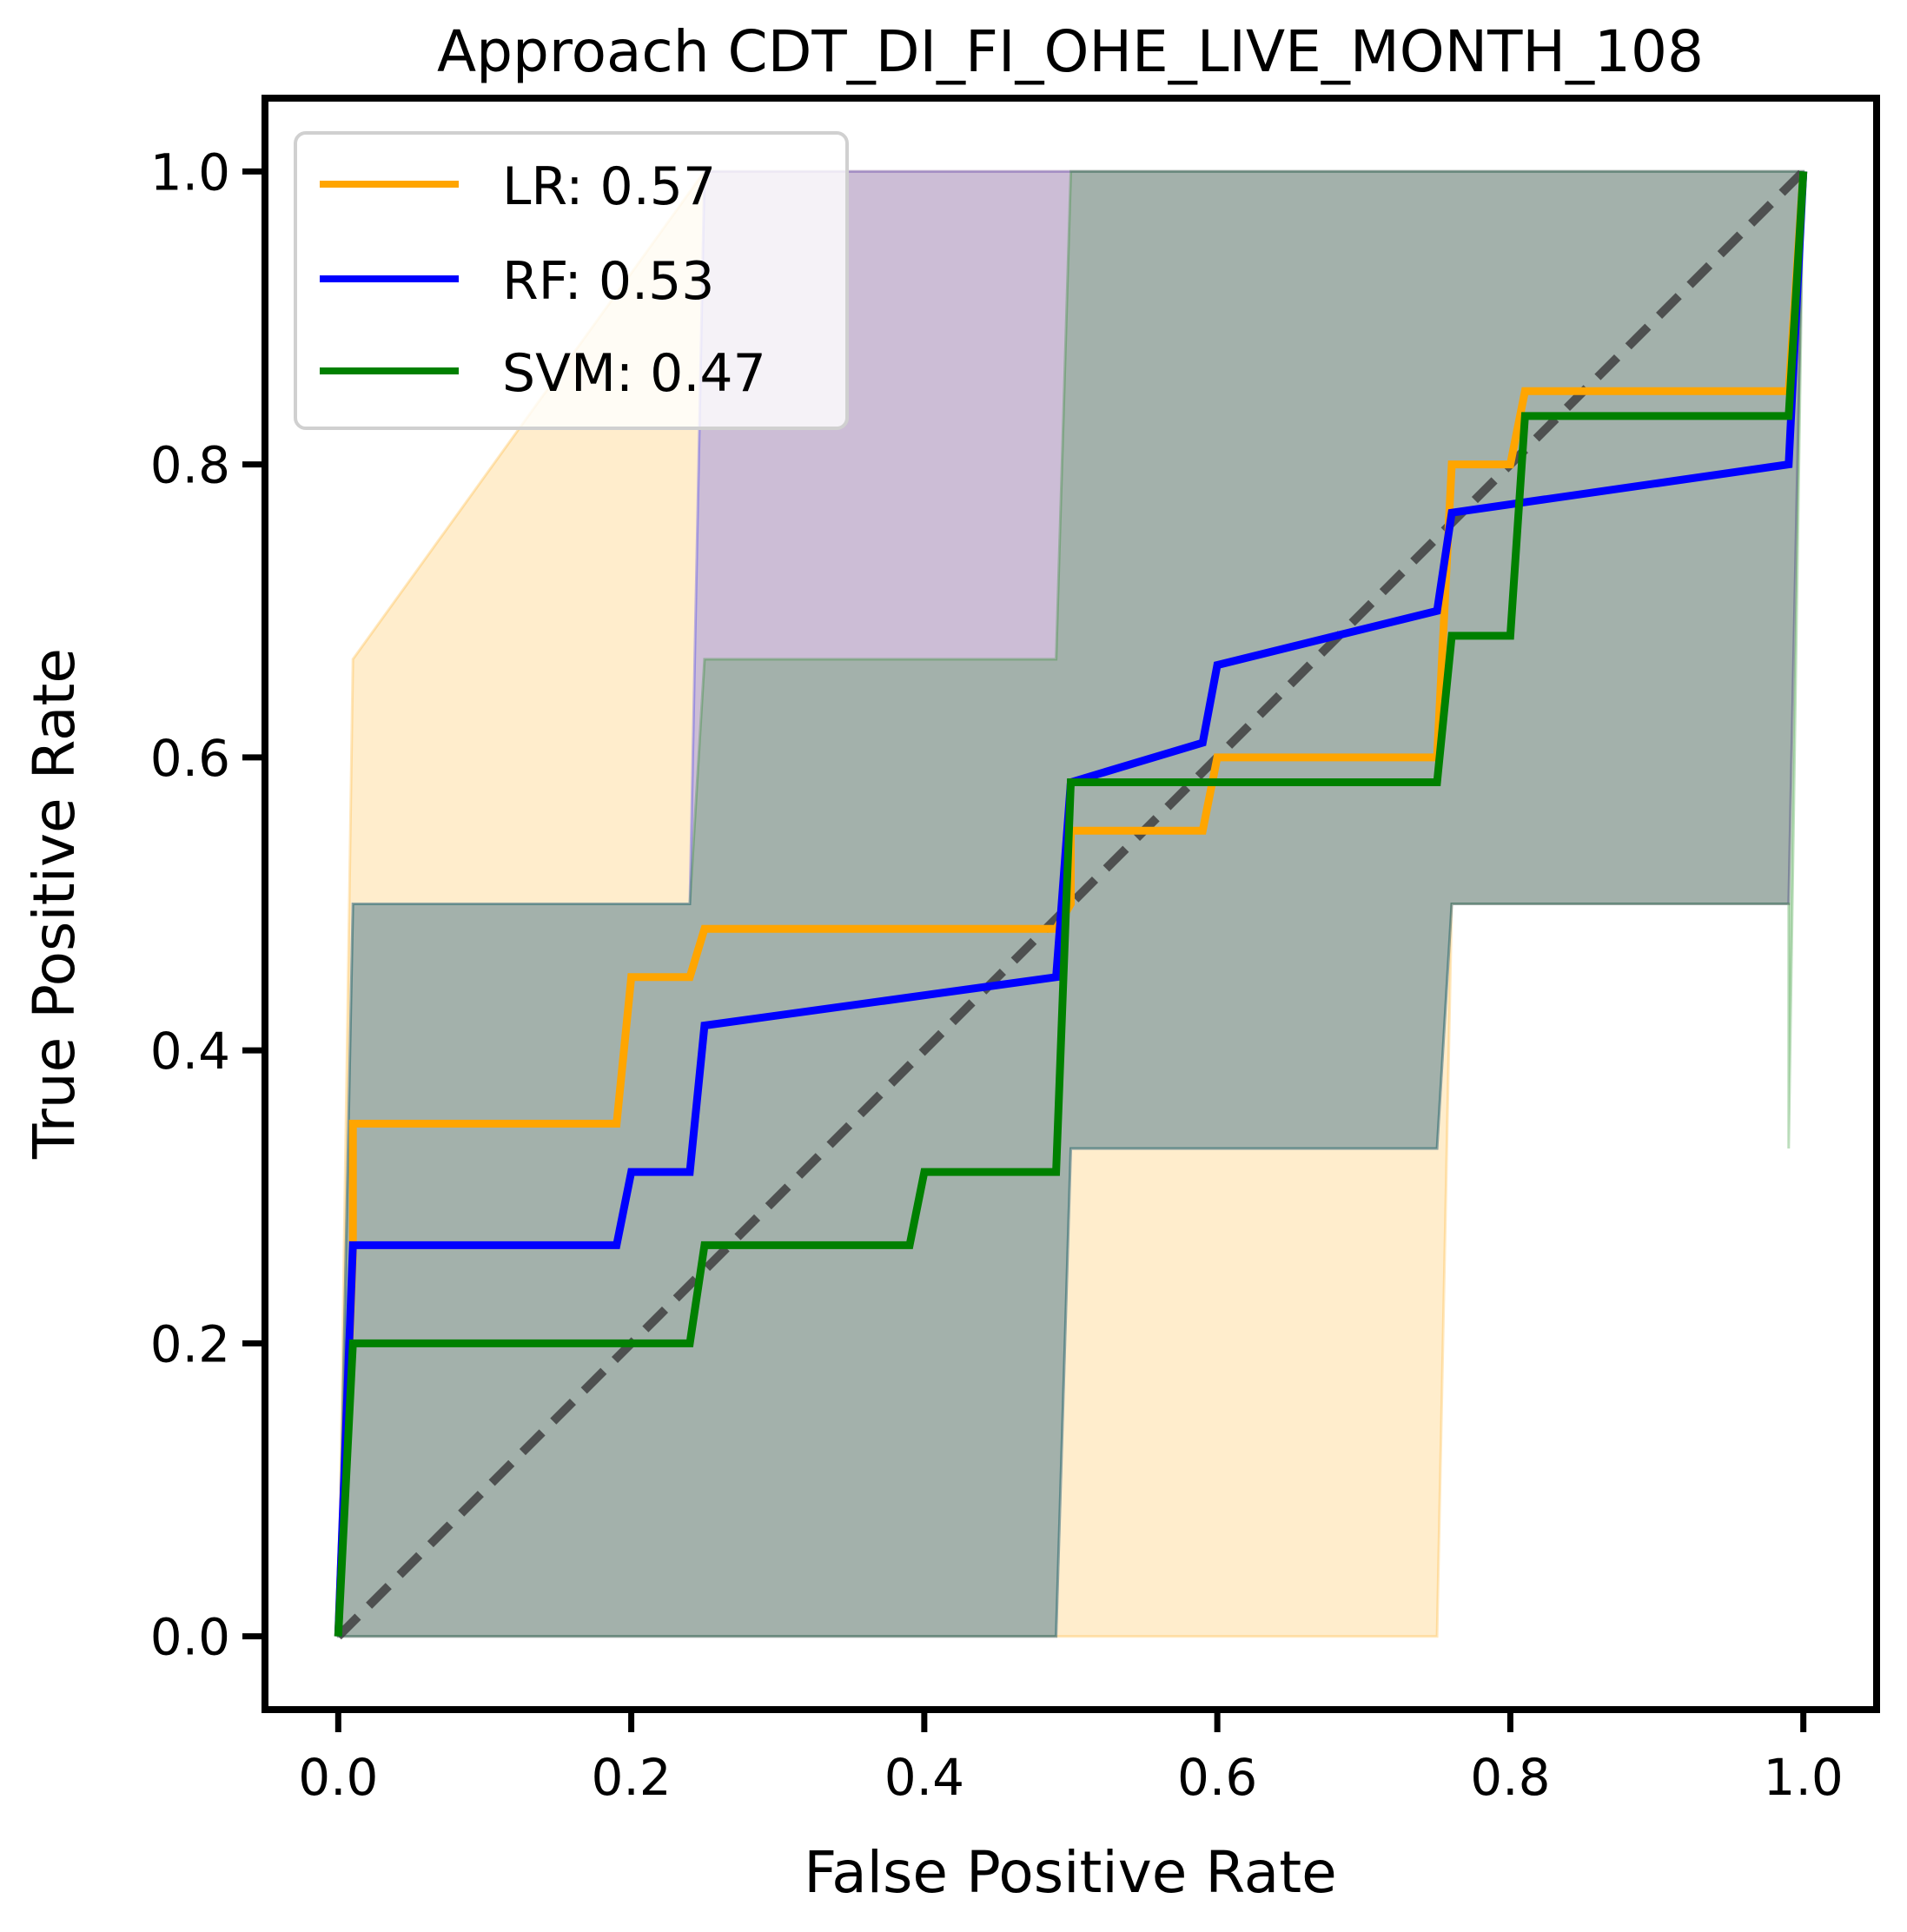  What do you see at coordinates (190, 1638) in the screenshot?
I see `y-tick-label: 0.0` at bounding box center [190, 1638].